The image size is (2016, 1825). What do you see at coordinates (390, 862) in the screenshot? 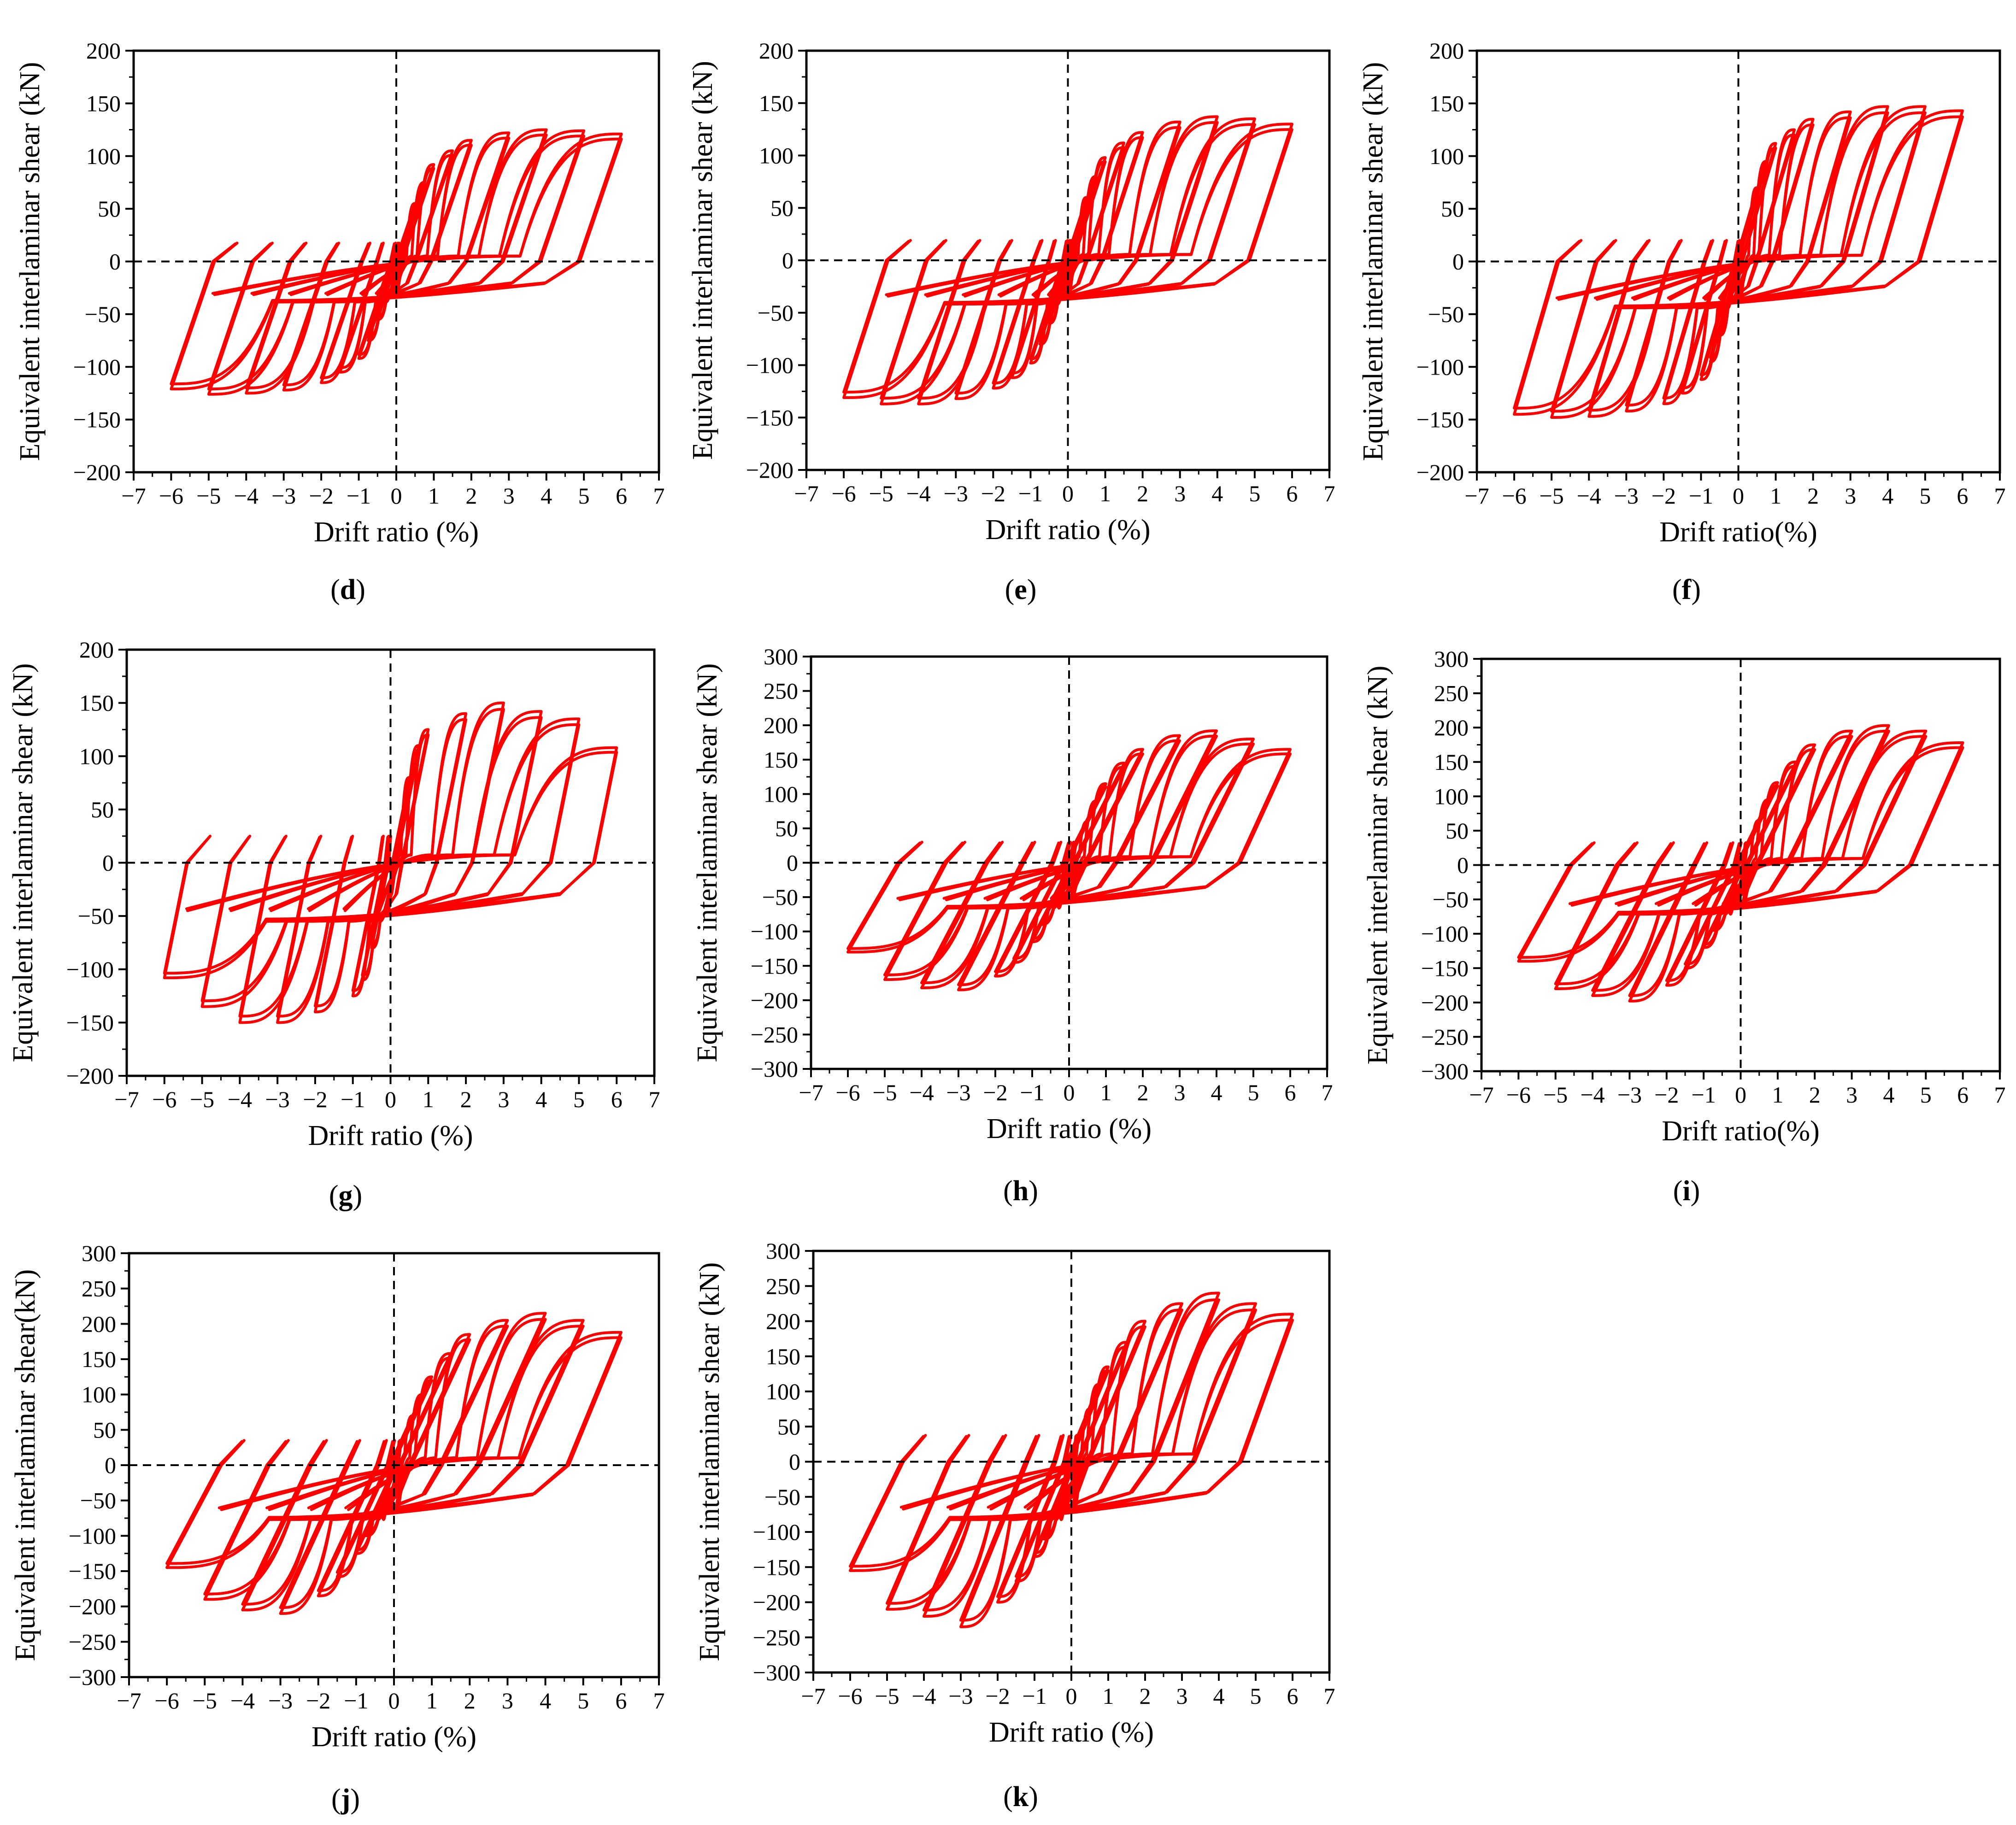
I see `series-g` at bounding box center [390, 862].